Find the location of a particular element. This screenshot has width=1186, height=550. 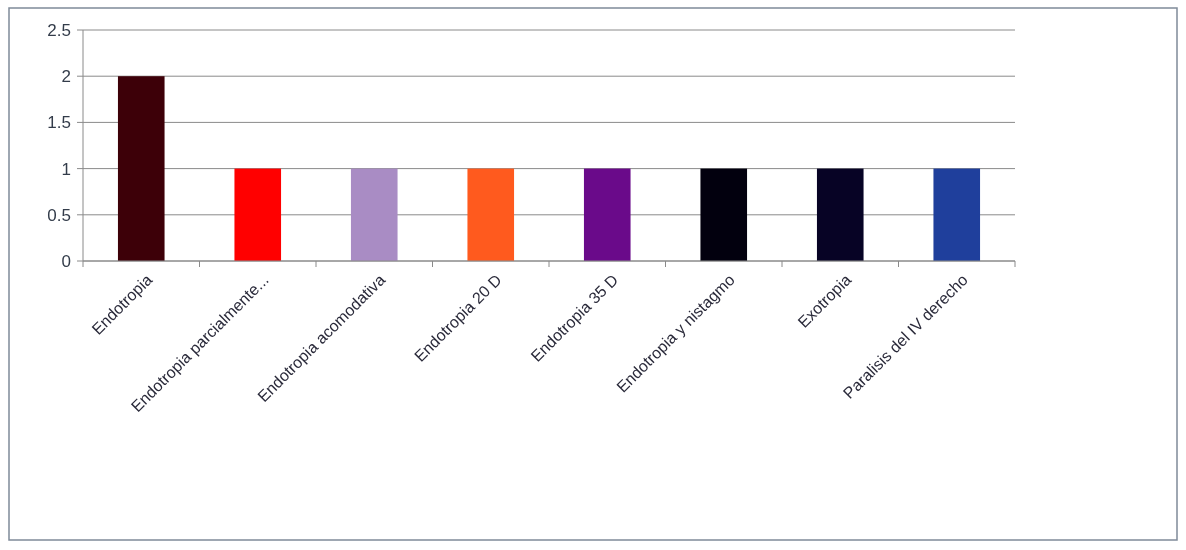

y-tick-label: 2.5 is located at coordinates (59, 30).